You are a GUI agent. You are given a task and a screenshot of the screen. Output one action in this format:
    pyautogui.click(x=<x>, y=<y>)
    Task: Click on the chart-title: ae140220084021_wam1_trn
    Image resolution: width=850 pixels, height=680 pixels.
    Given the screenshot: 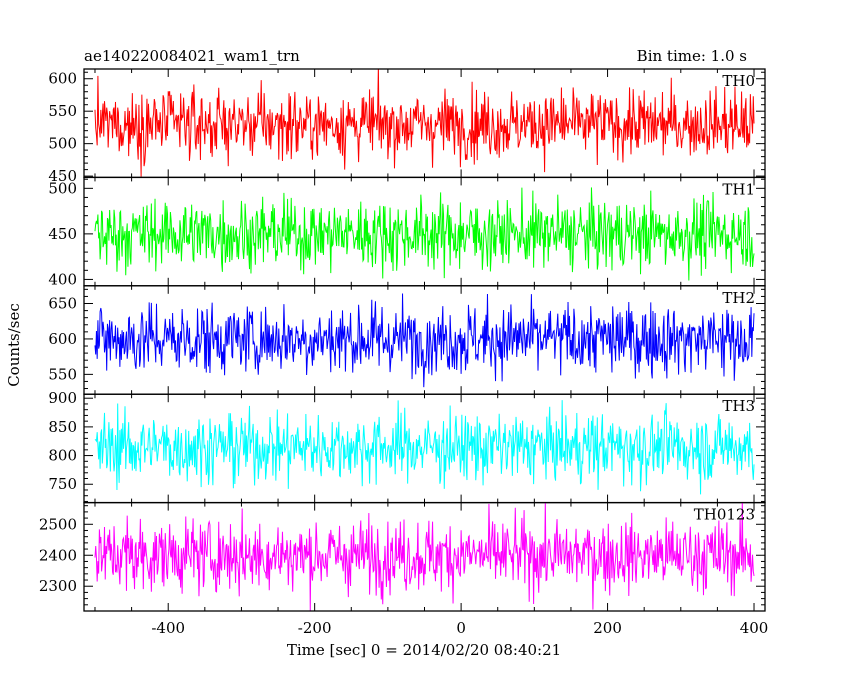 What is the action you would take?
    pyautogui.click(x=192, y=56)
    